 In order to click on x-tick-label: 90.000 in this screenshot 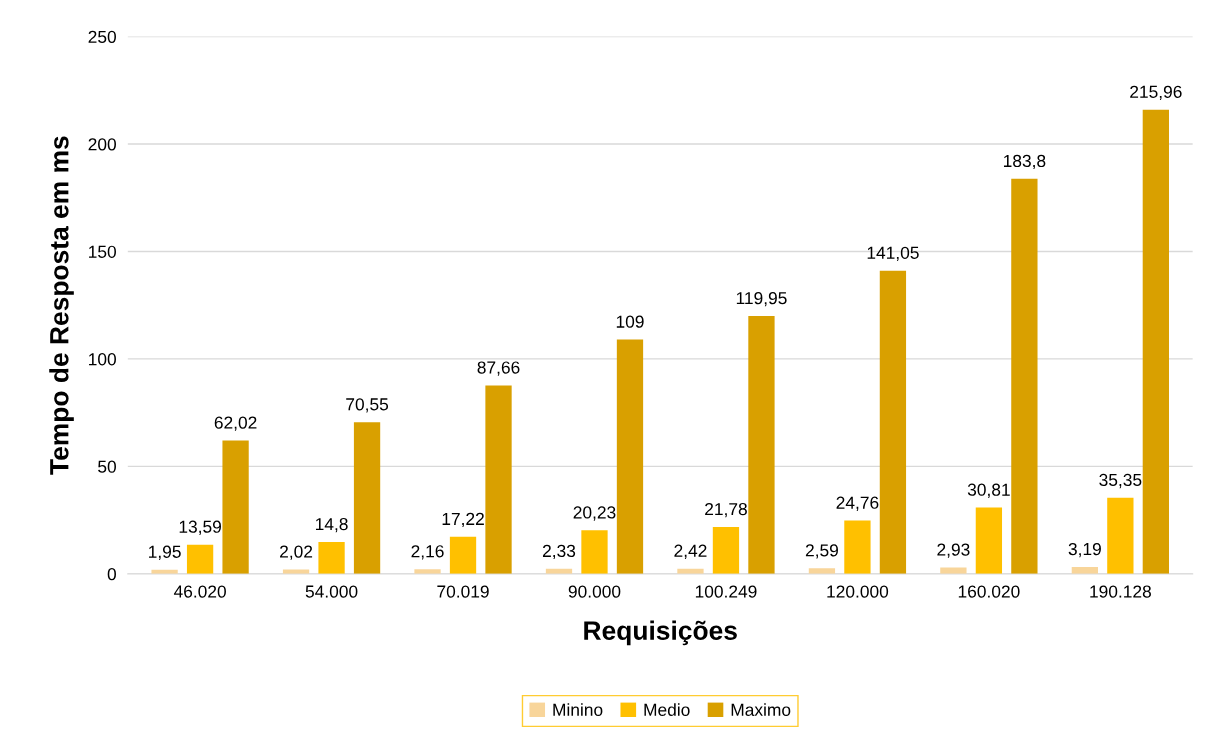, I will do `click(594, 591)`.